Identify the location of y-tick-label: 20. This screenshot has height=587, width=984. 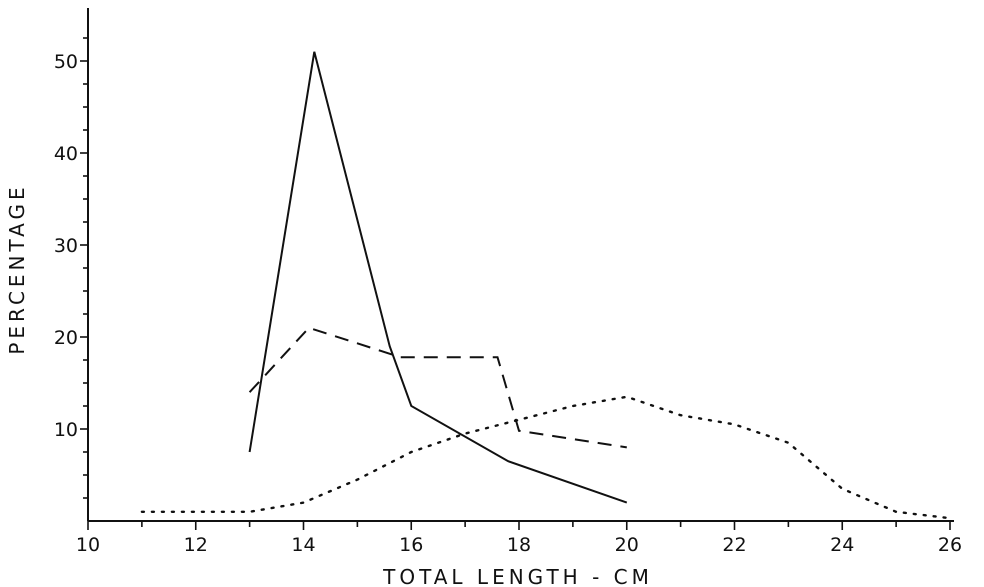
(66, 338).